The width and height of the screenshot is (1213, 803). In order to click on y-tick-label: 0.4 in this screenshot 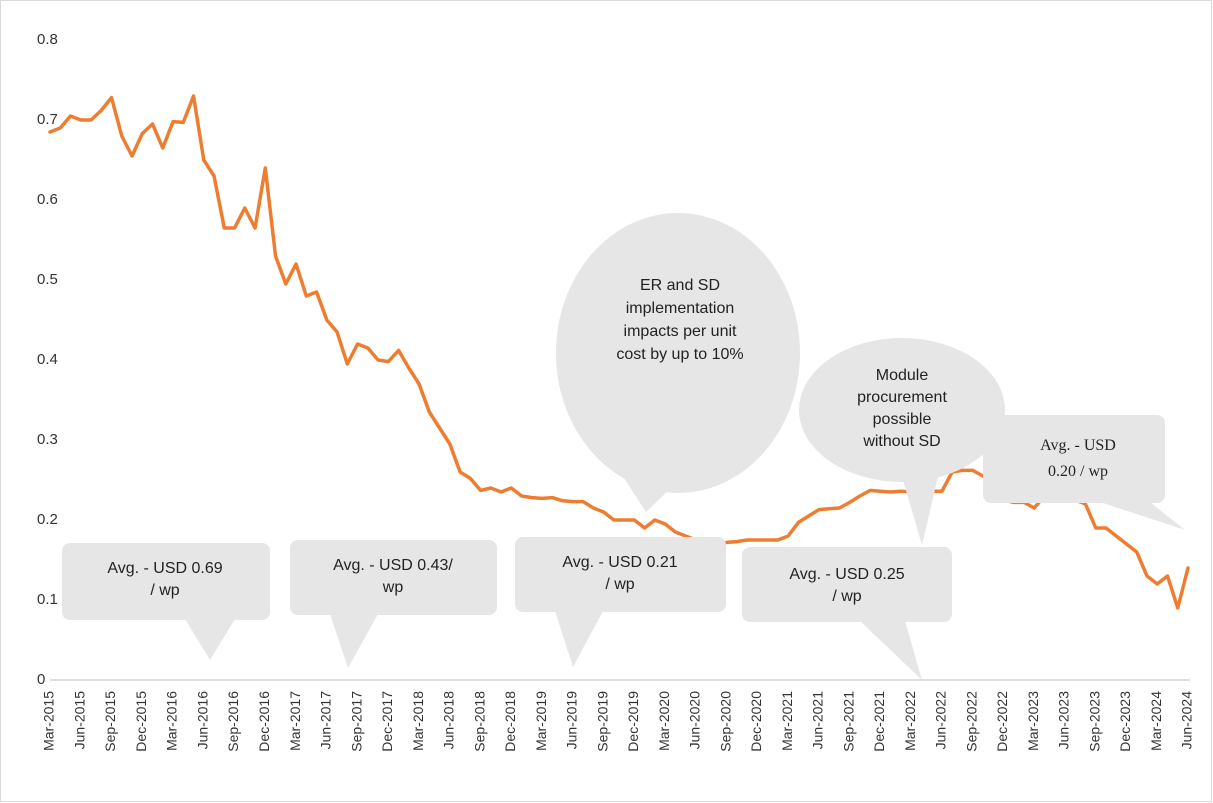, I will do `click(47, 359)`.